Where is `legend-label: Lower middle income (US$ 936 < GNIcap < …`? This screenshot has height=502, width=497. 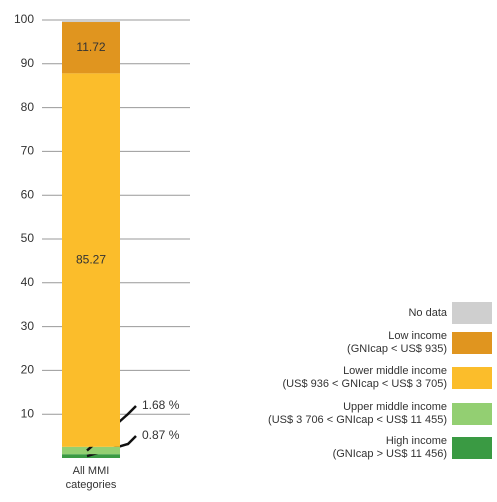
legend-label: Lower middle income (US$ 936 < GNIcap < … is located at coordinates (364, 377).